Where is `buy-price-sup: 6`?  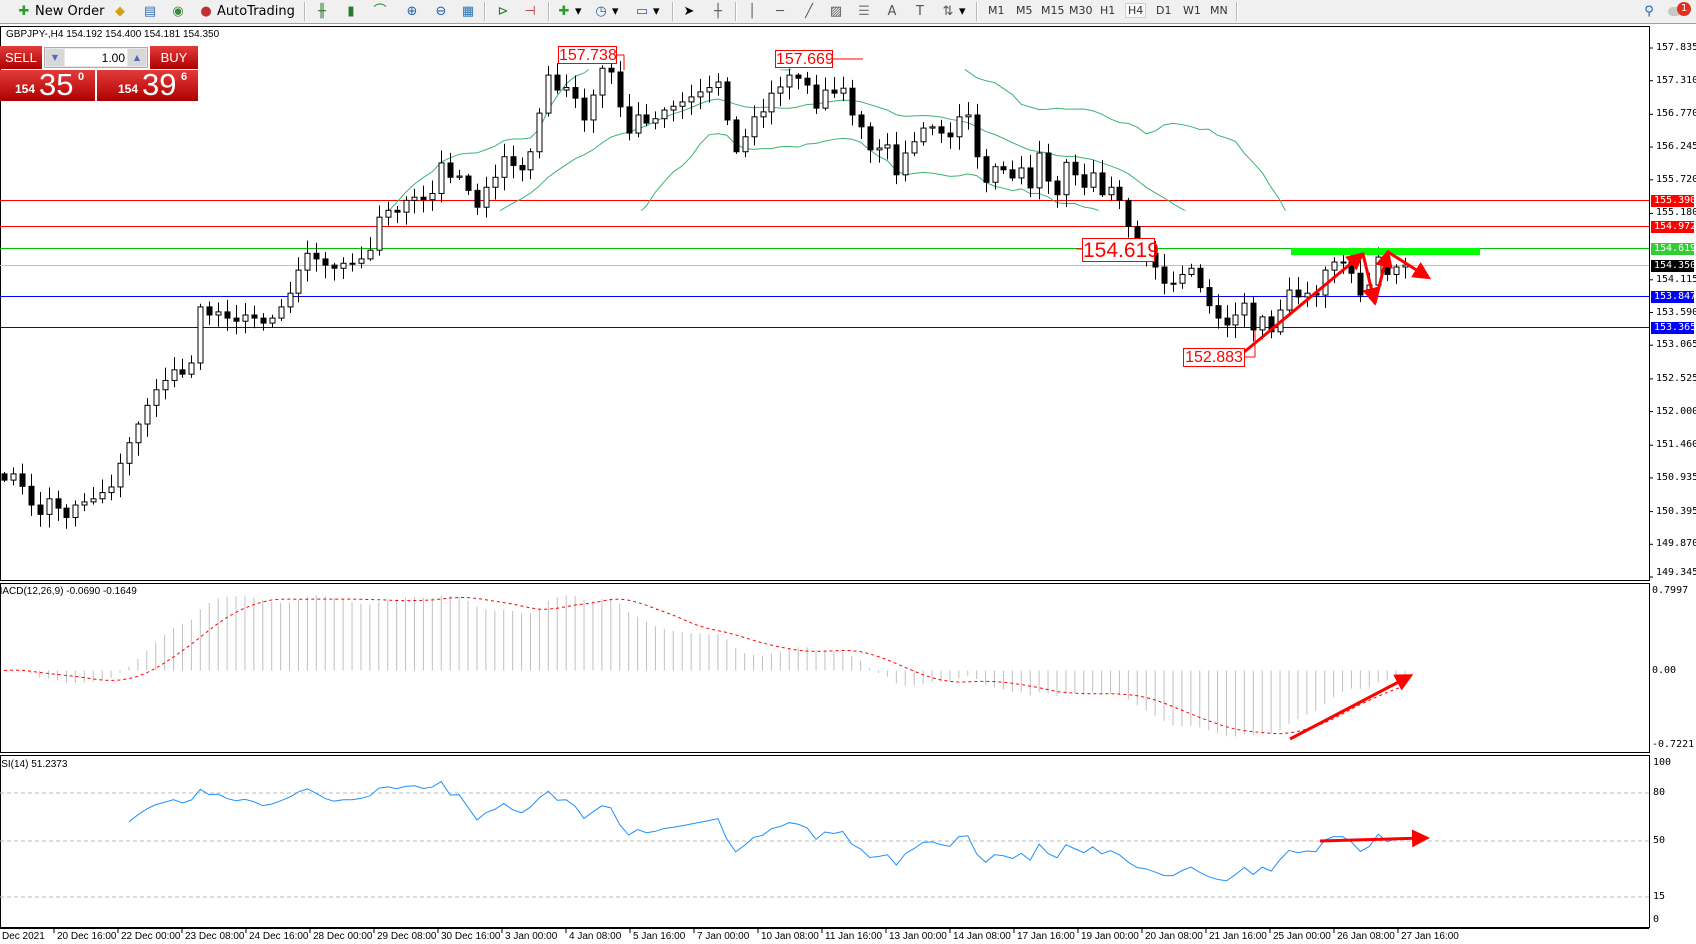 buy-price-sup: 6 is located at coordinates (184, 77).